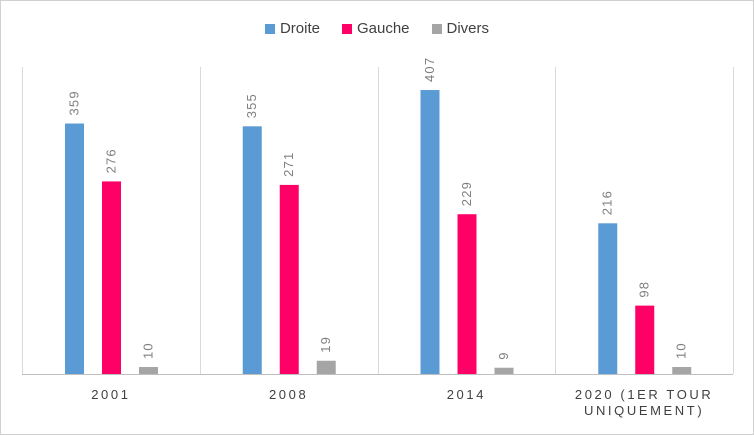  I want to click on legend-item-droite: Droite, so click(292, 28).